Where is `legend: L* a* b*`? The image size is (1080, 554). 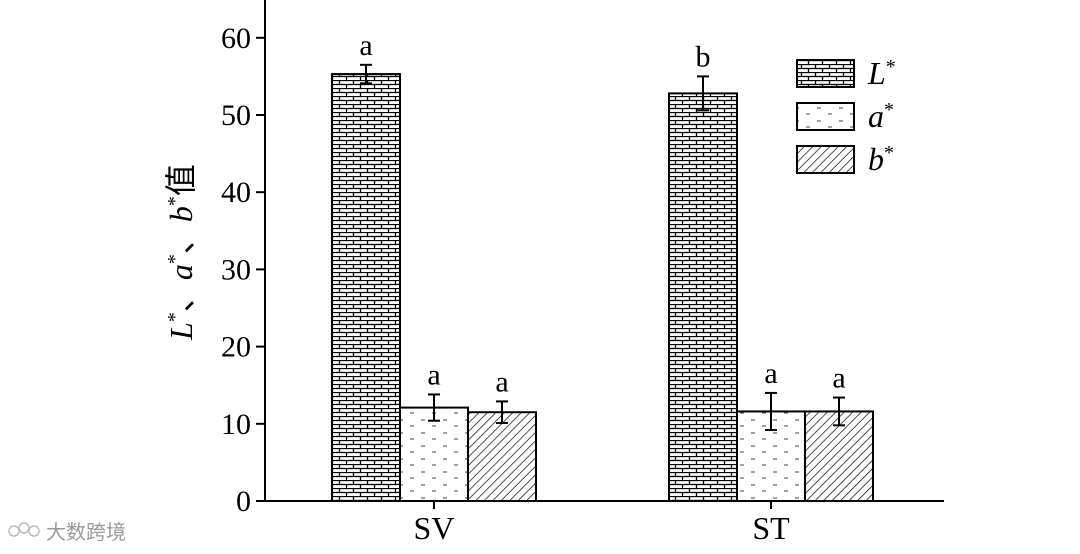
legend: L* a* b* is located at coordinates (846, 116).